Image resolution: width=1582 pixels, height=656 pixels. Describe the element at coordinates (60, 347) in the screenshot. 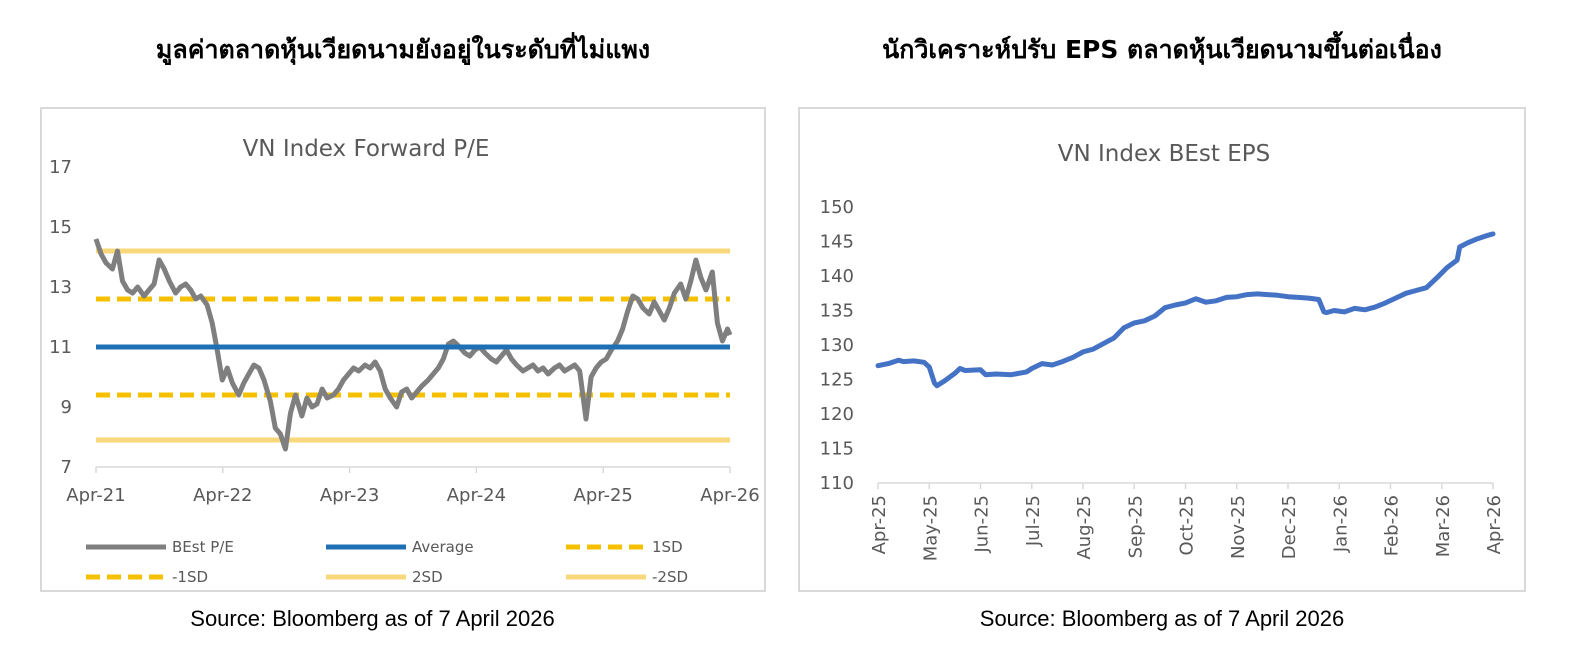

I see `y-tick-label: 11` at that location.